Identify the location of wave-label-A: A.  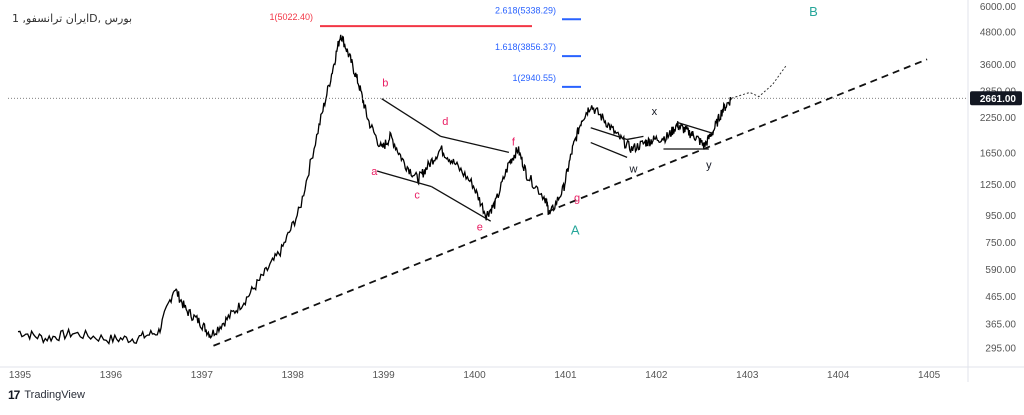
(575, 230).